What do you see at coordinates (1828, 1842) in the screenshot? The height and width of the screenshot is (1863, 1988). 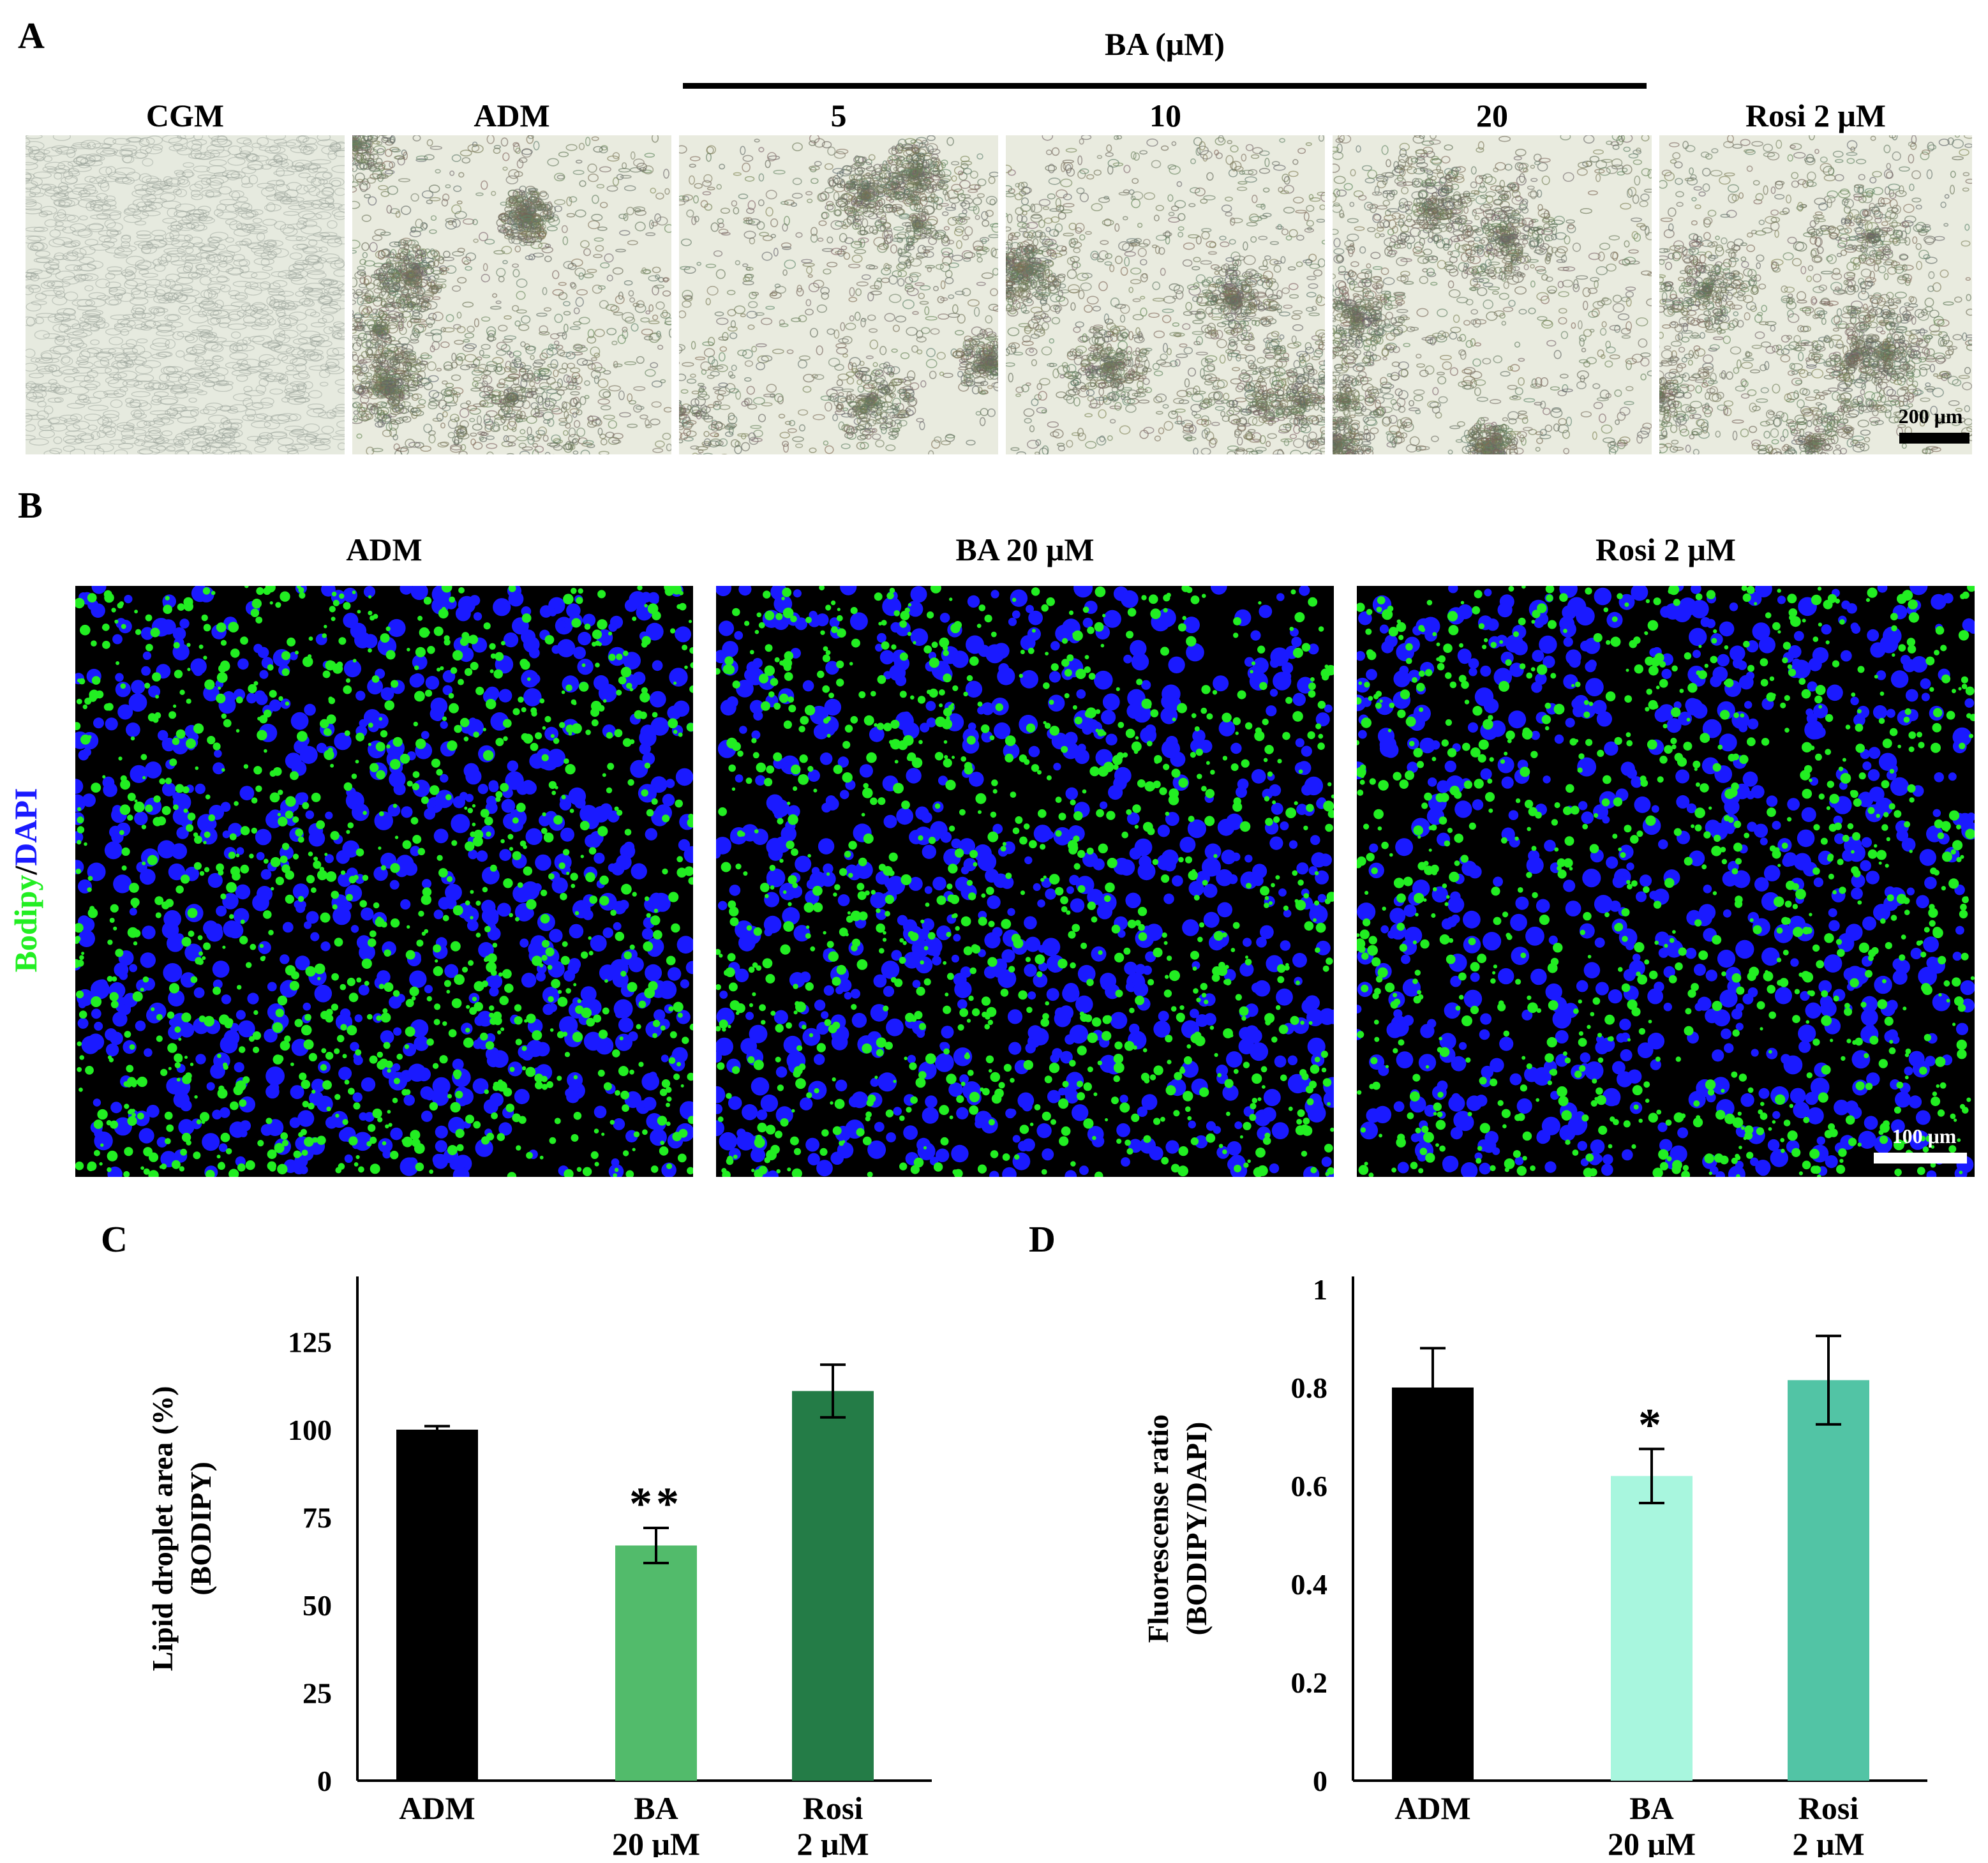 I see `chart-d-category-label: 2 μM` at bounding box center [1828, 1842].